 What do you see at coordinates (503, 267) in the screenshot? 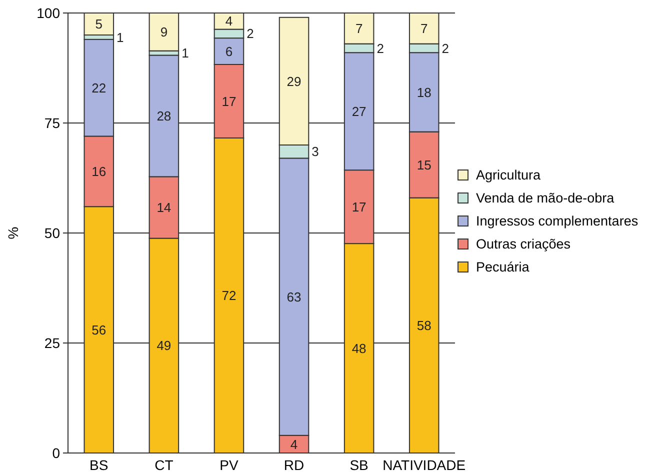
I see `legend-label: Pecuária` at bounding box center [503, 267].